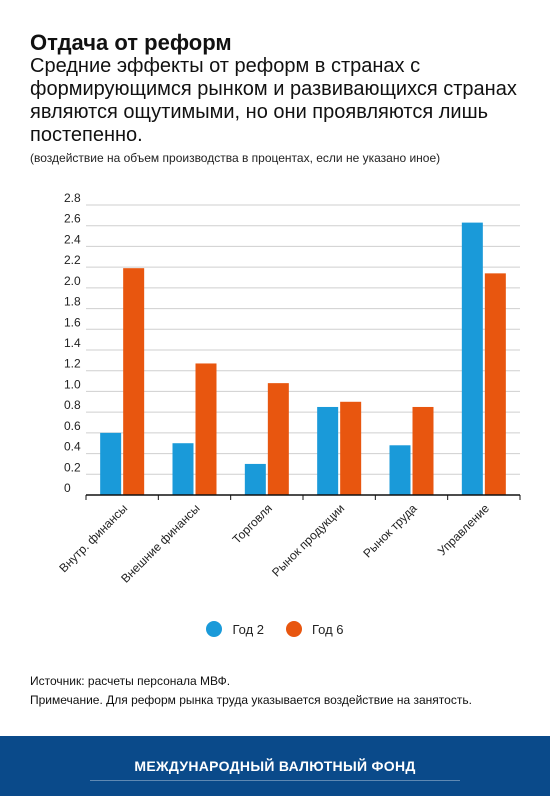 The width and height of the screenshot is (550, 796). What do you see at coordinates (463, 529) in the screenshot?
I see `x-category-label: Управление` at bounding box center [463, 529].